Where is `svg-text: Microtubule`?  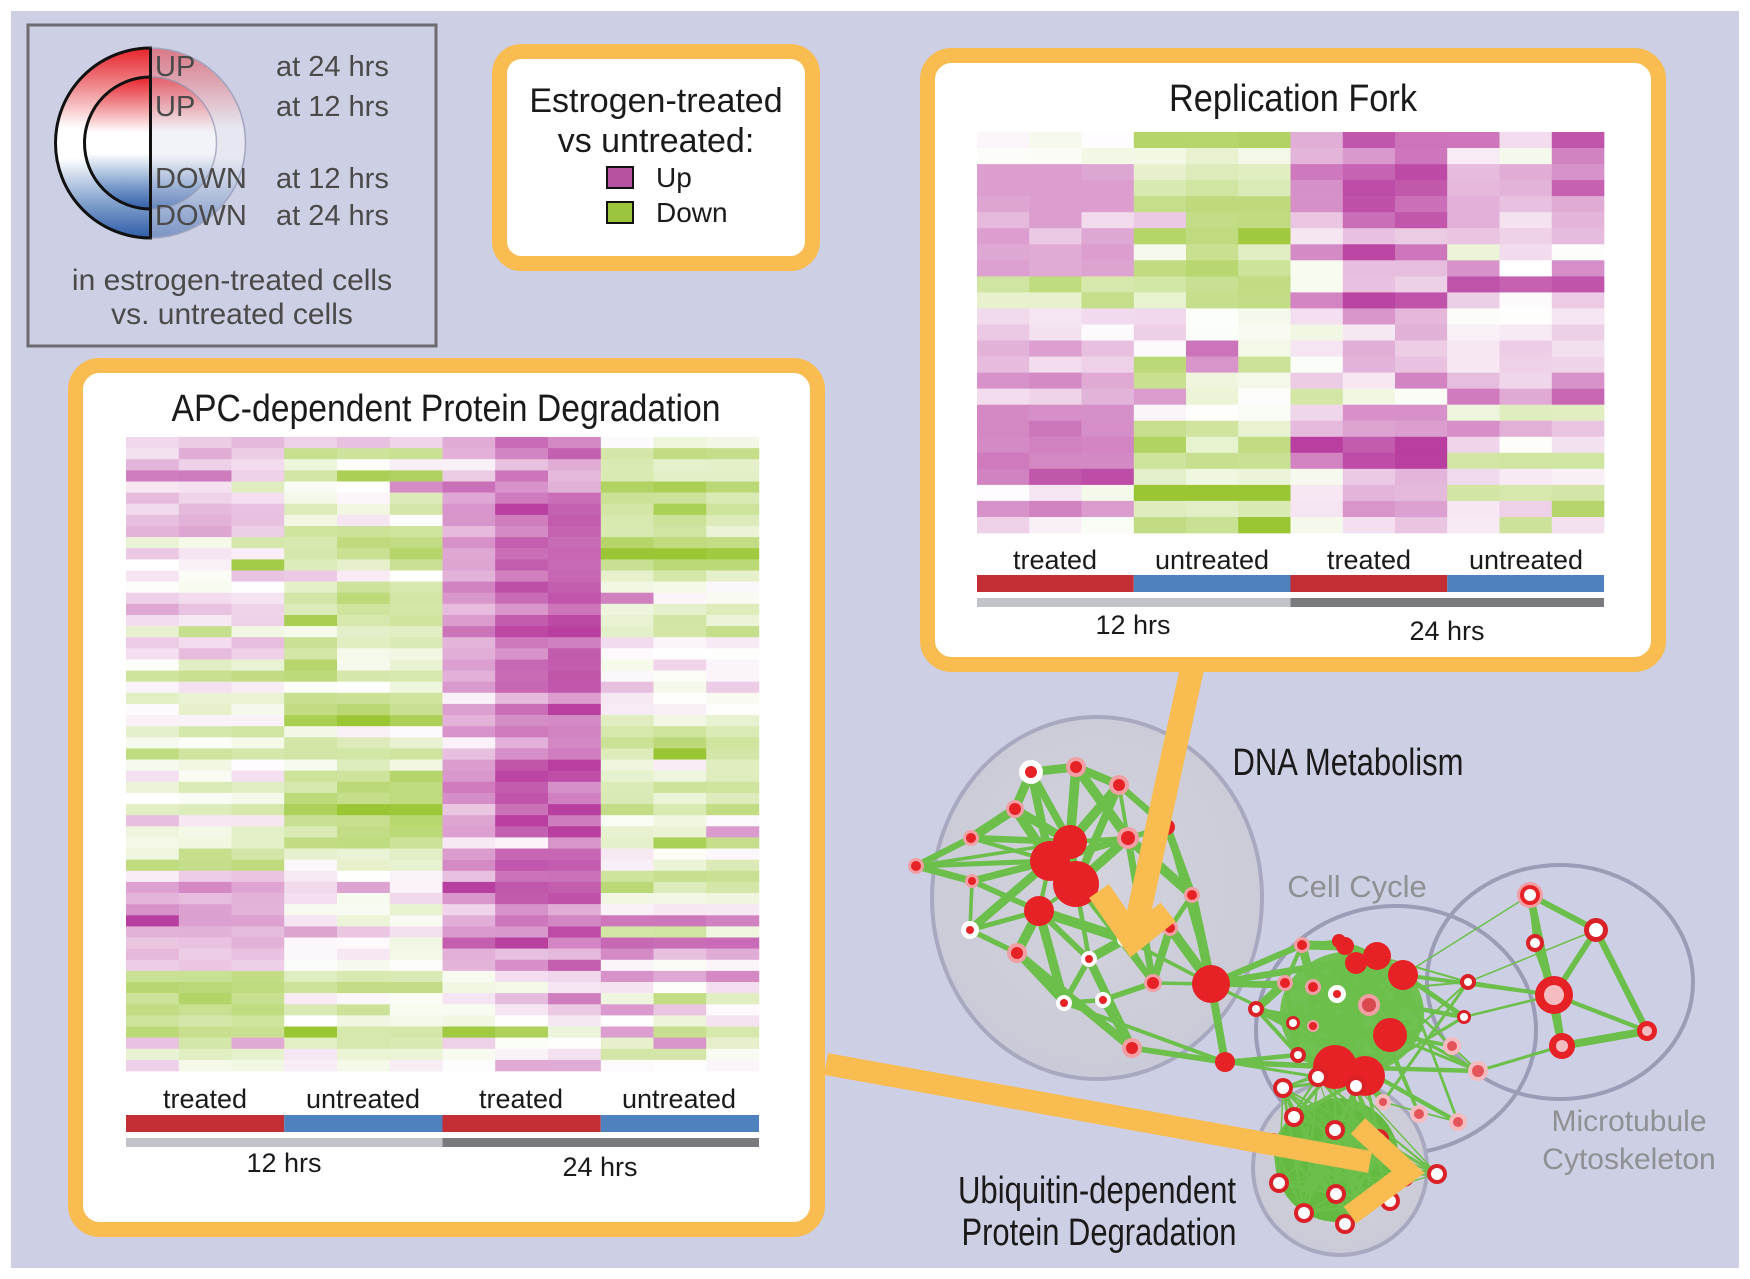 svg-text: Microtubule is located at coordinates (1628, 1121).